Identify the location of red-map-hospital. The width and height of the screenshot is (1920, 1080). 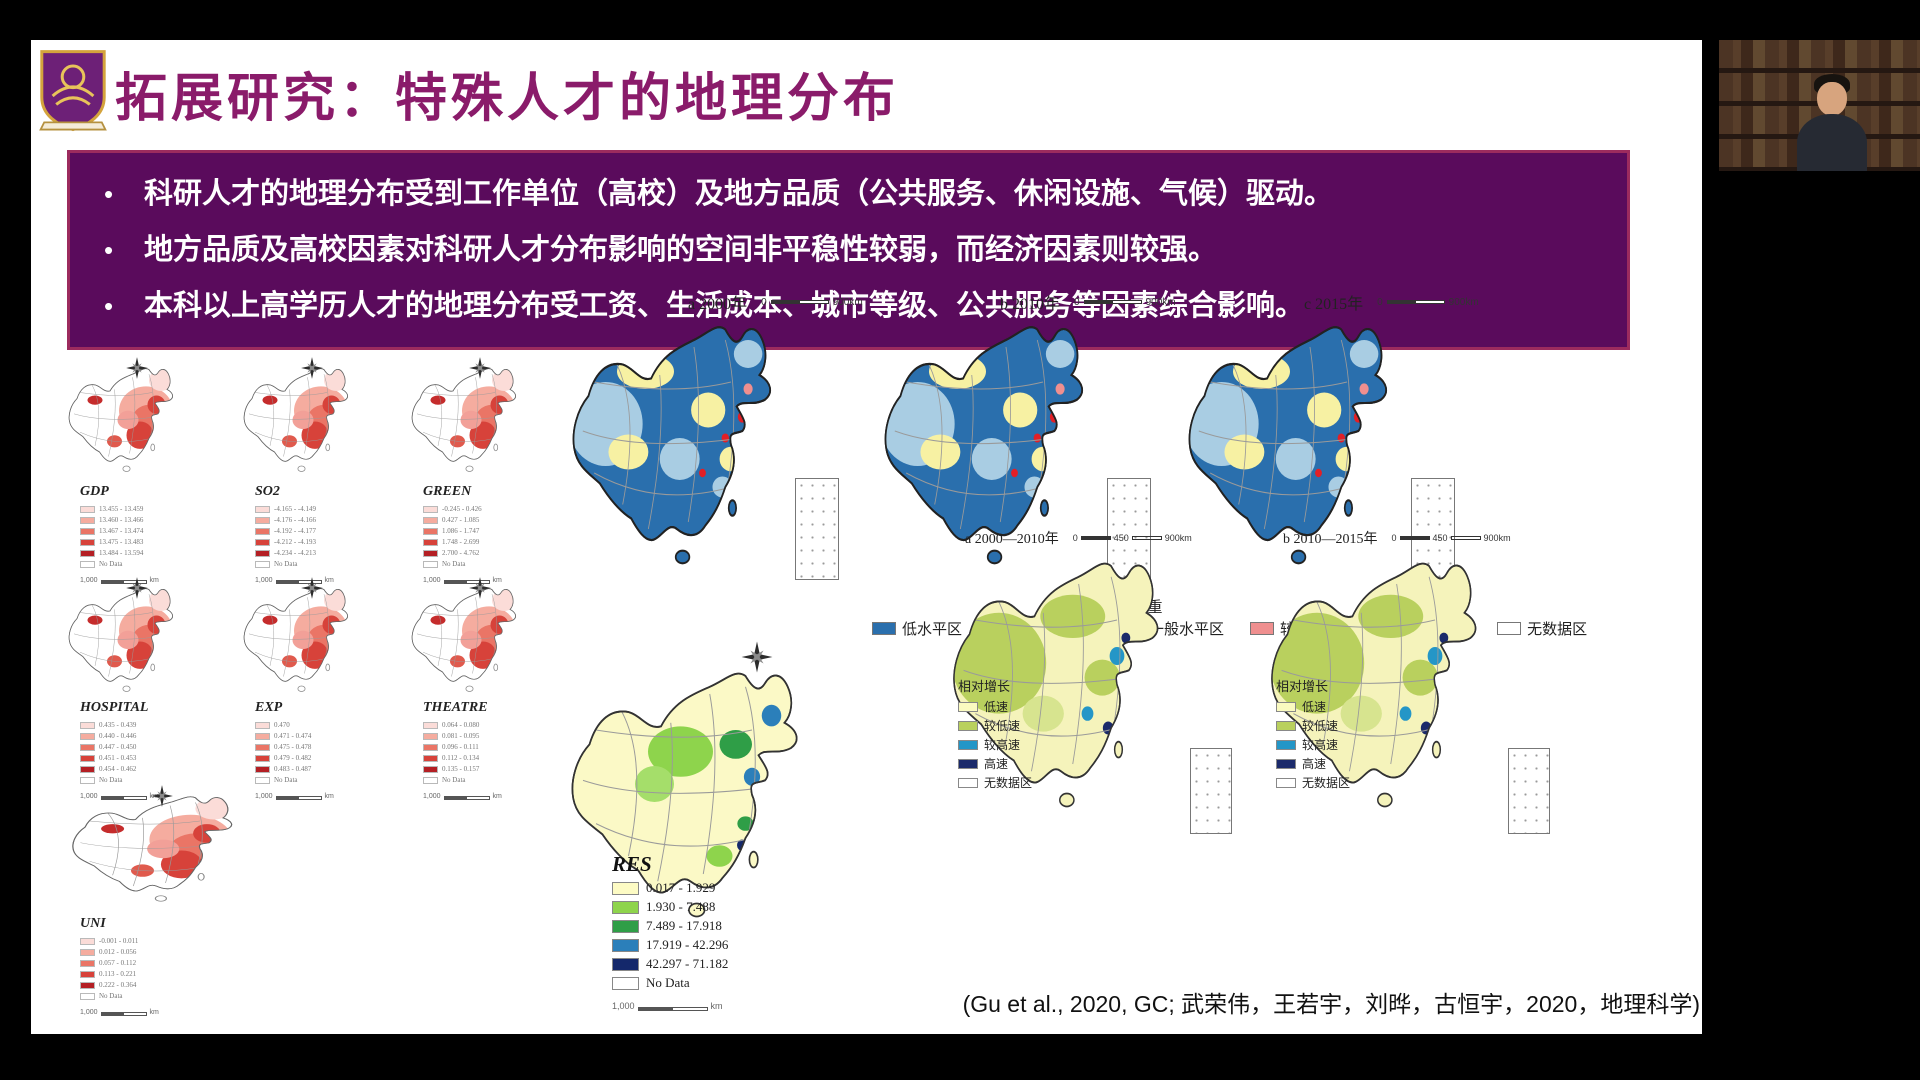
(137, 643).